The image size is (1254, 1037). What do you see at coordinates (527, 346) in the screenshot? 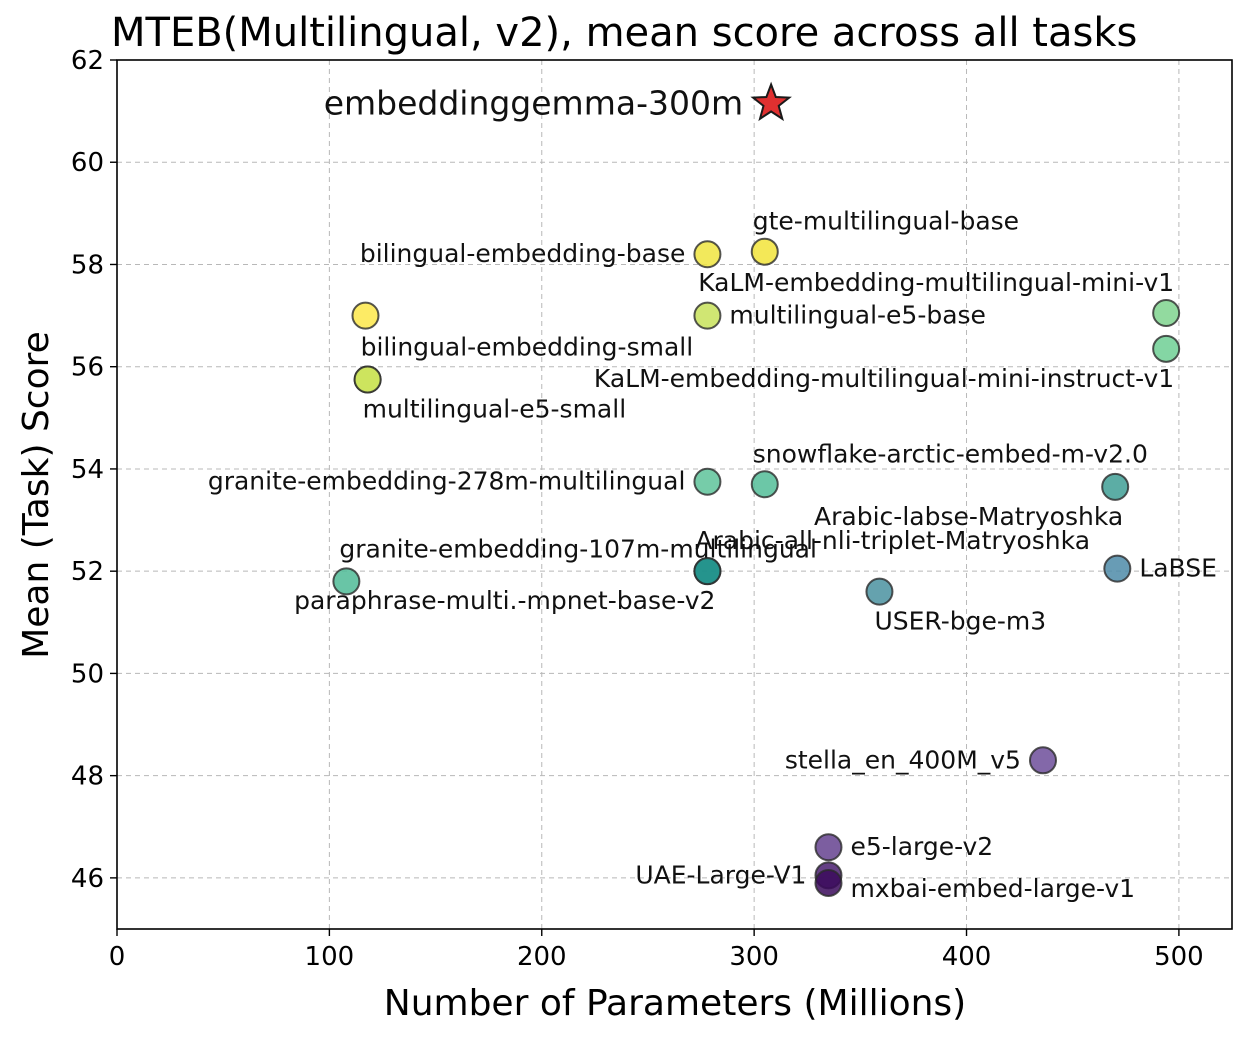
I see `point-label: bilingual-embedding-small` at bounding box center [527, 346].